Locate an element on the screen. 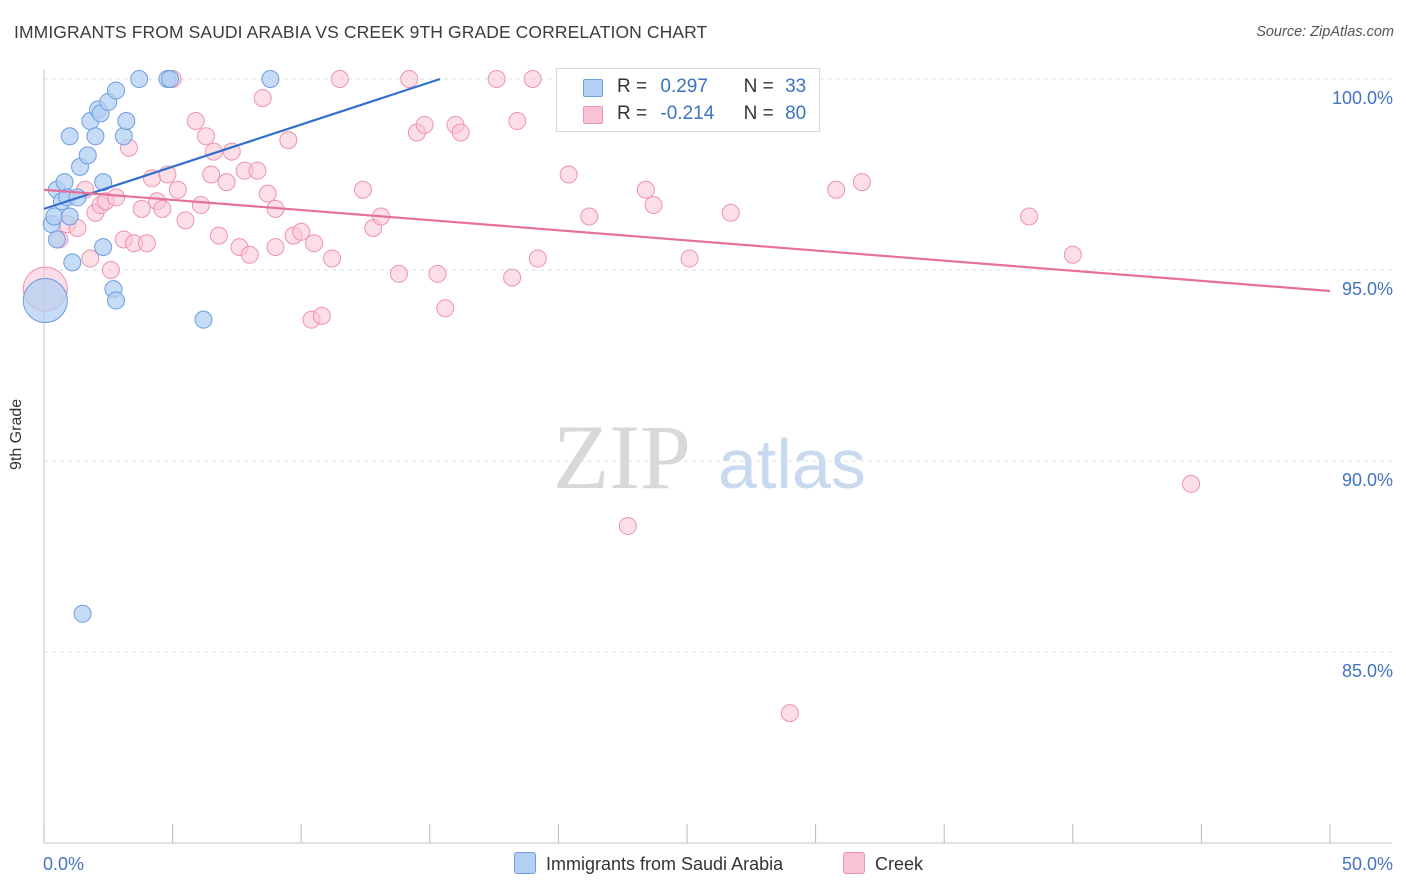  r-value: 0.297 is located at coordinates (684, 86).